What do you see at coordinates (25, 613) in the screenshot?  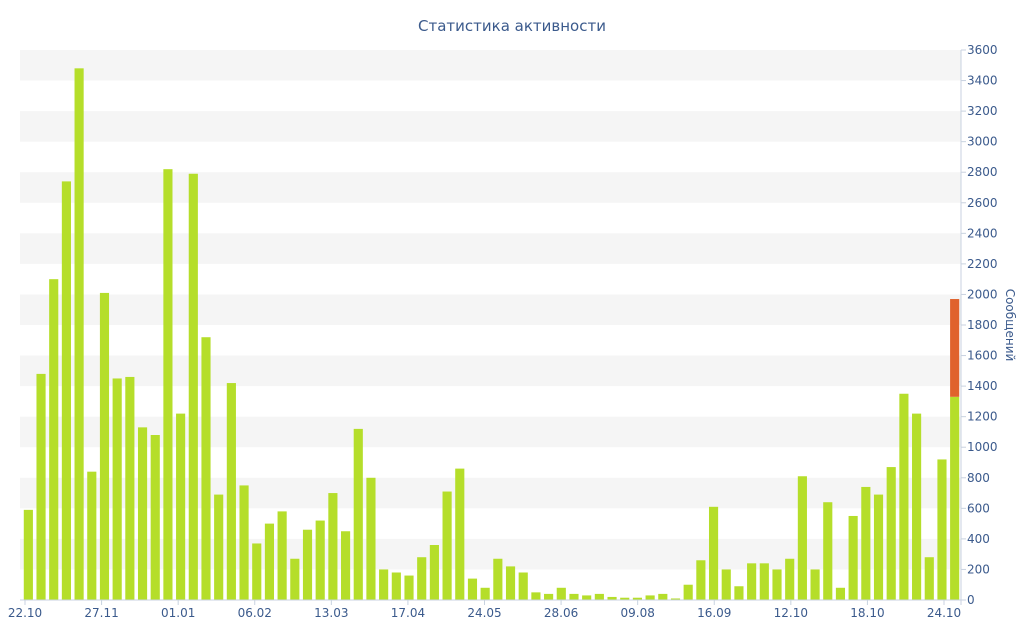 I see `x-tick-label: 22.10` at bounding box center [25, 613].